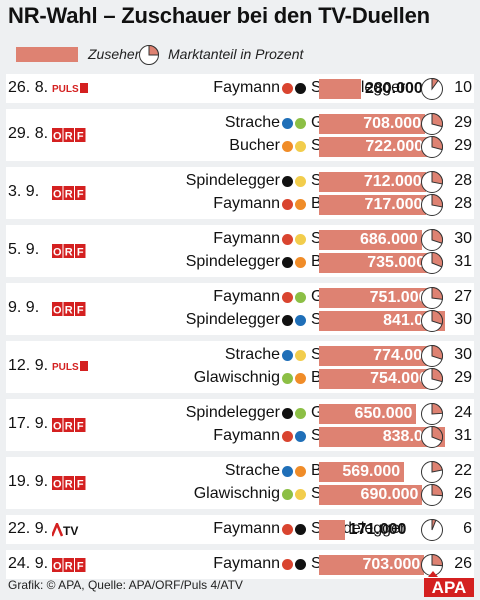 The width and height of the screenshot is (480, 600). Describe the element at coordinates (393, 88) in the screenshot. I see `viewers-label: 280.000` at that location.